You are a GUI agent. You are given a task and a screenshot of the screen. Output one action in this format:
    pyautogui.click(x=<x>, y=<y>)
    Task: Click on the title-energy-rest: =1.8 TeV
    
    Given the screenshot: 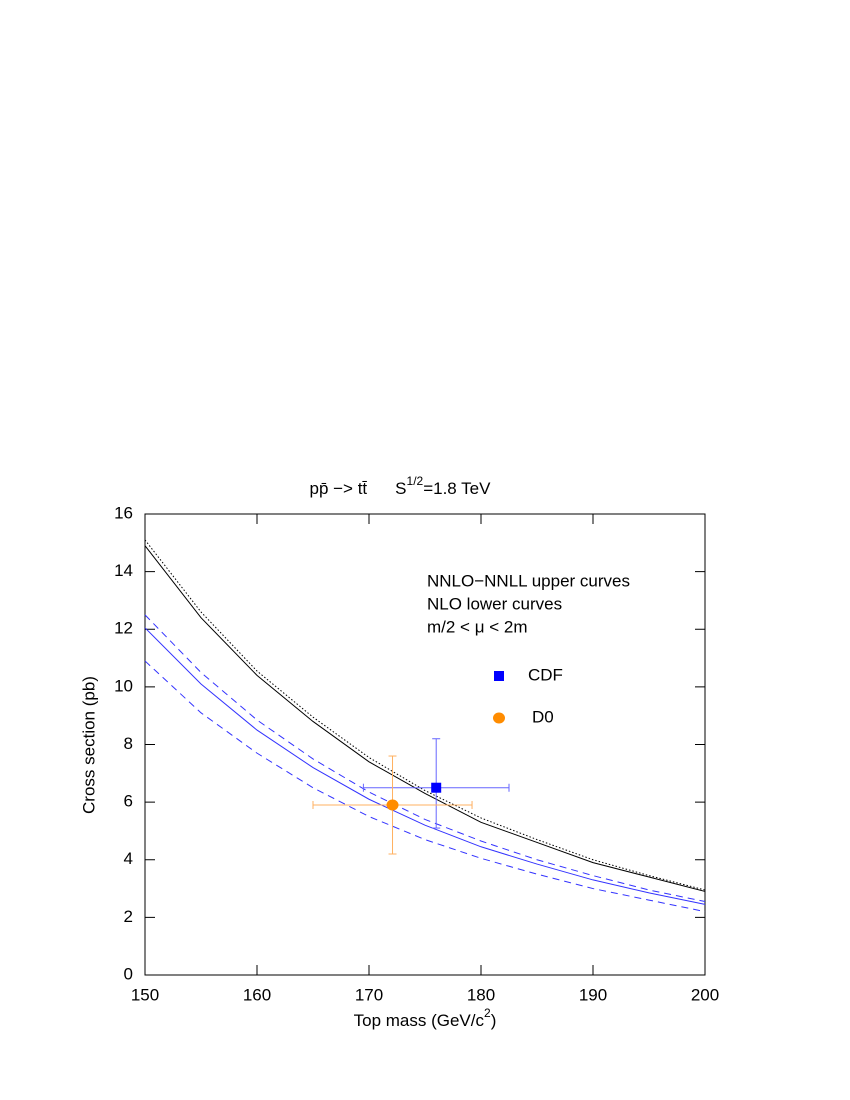 What is the action you would take?
    pyautogui.click(x=457, y=488)
    